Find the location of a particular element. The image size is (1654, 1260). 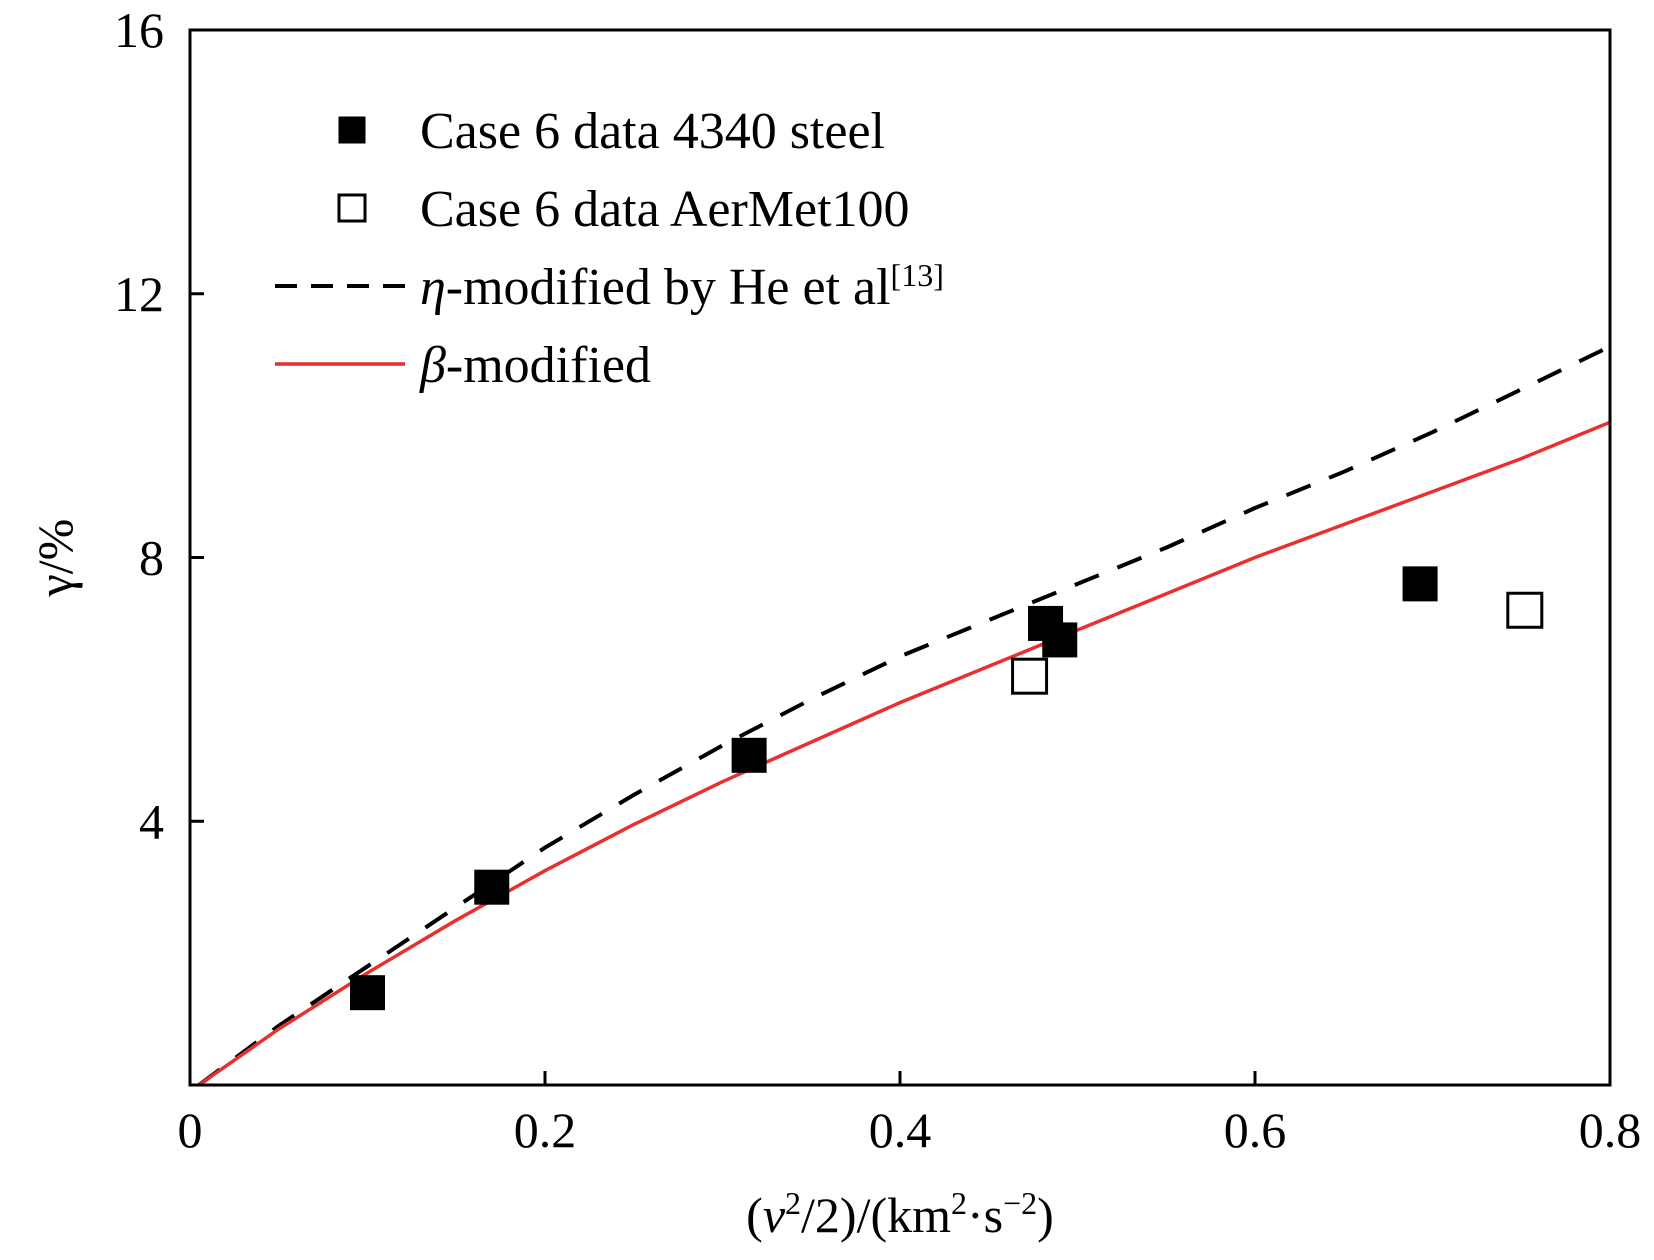

y-tick-label: 8 is located at coordinates (151, 558).